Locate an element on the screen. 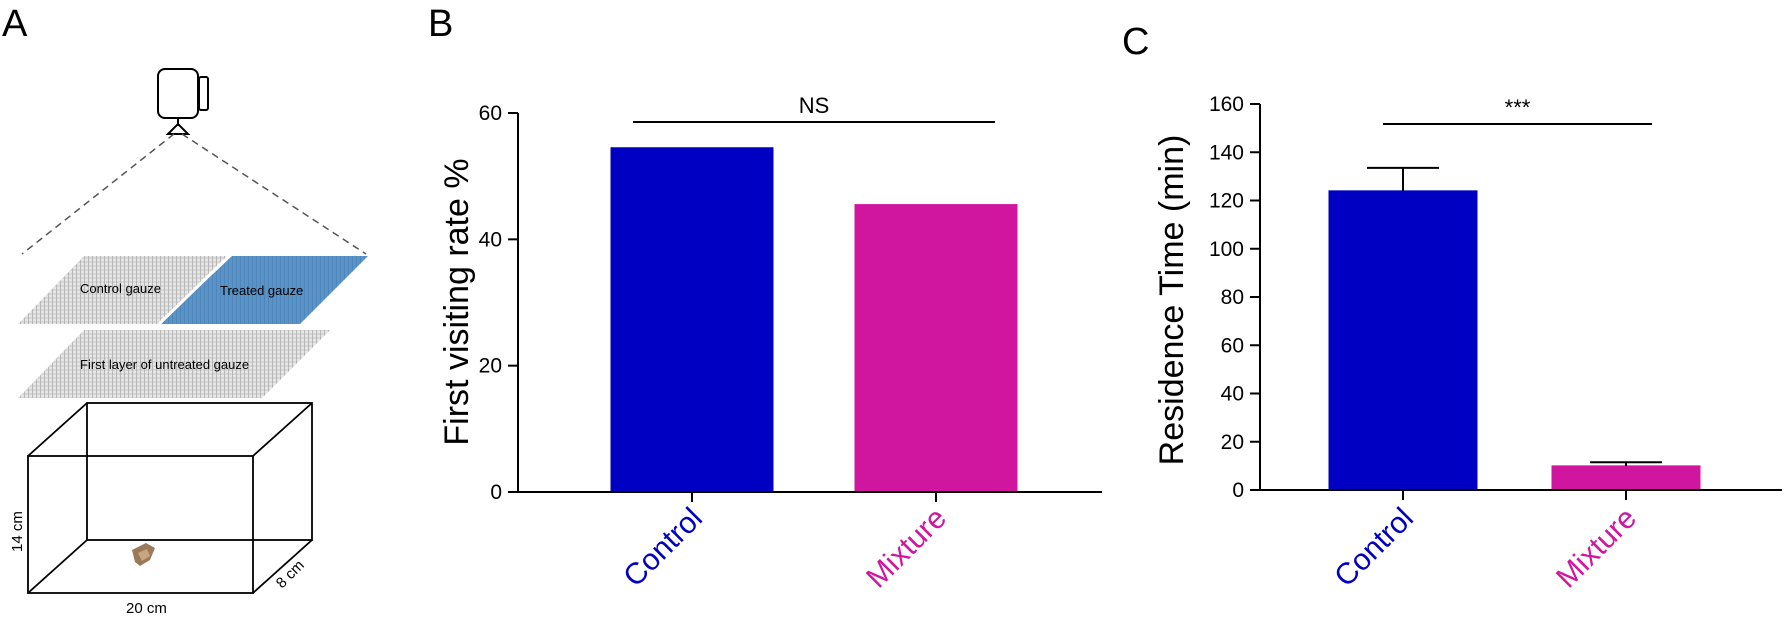  untreated-gauze is located at coordinates (174, 364).